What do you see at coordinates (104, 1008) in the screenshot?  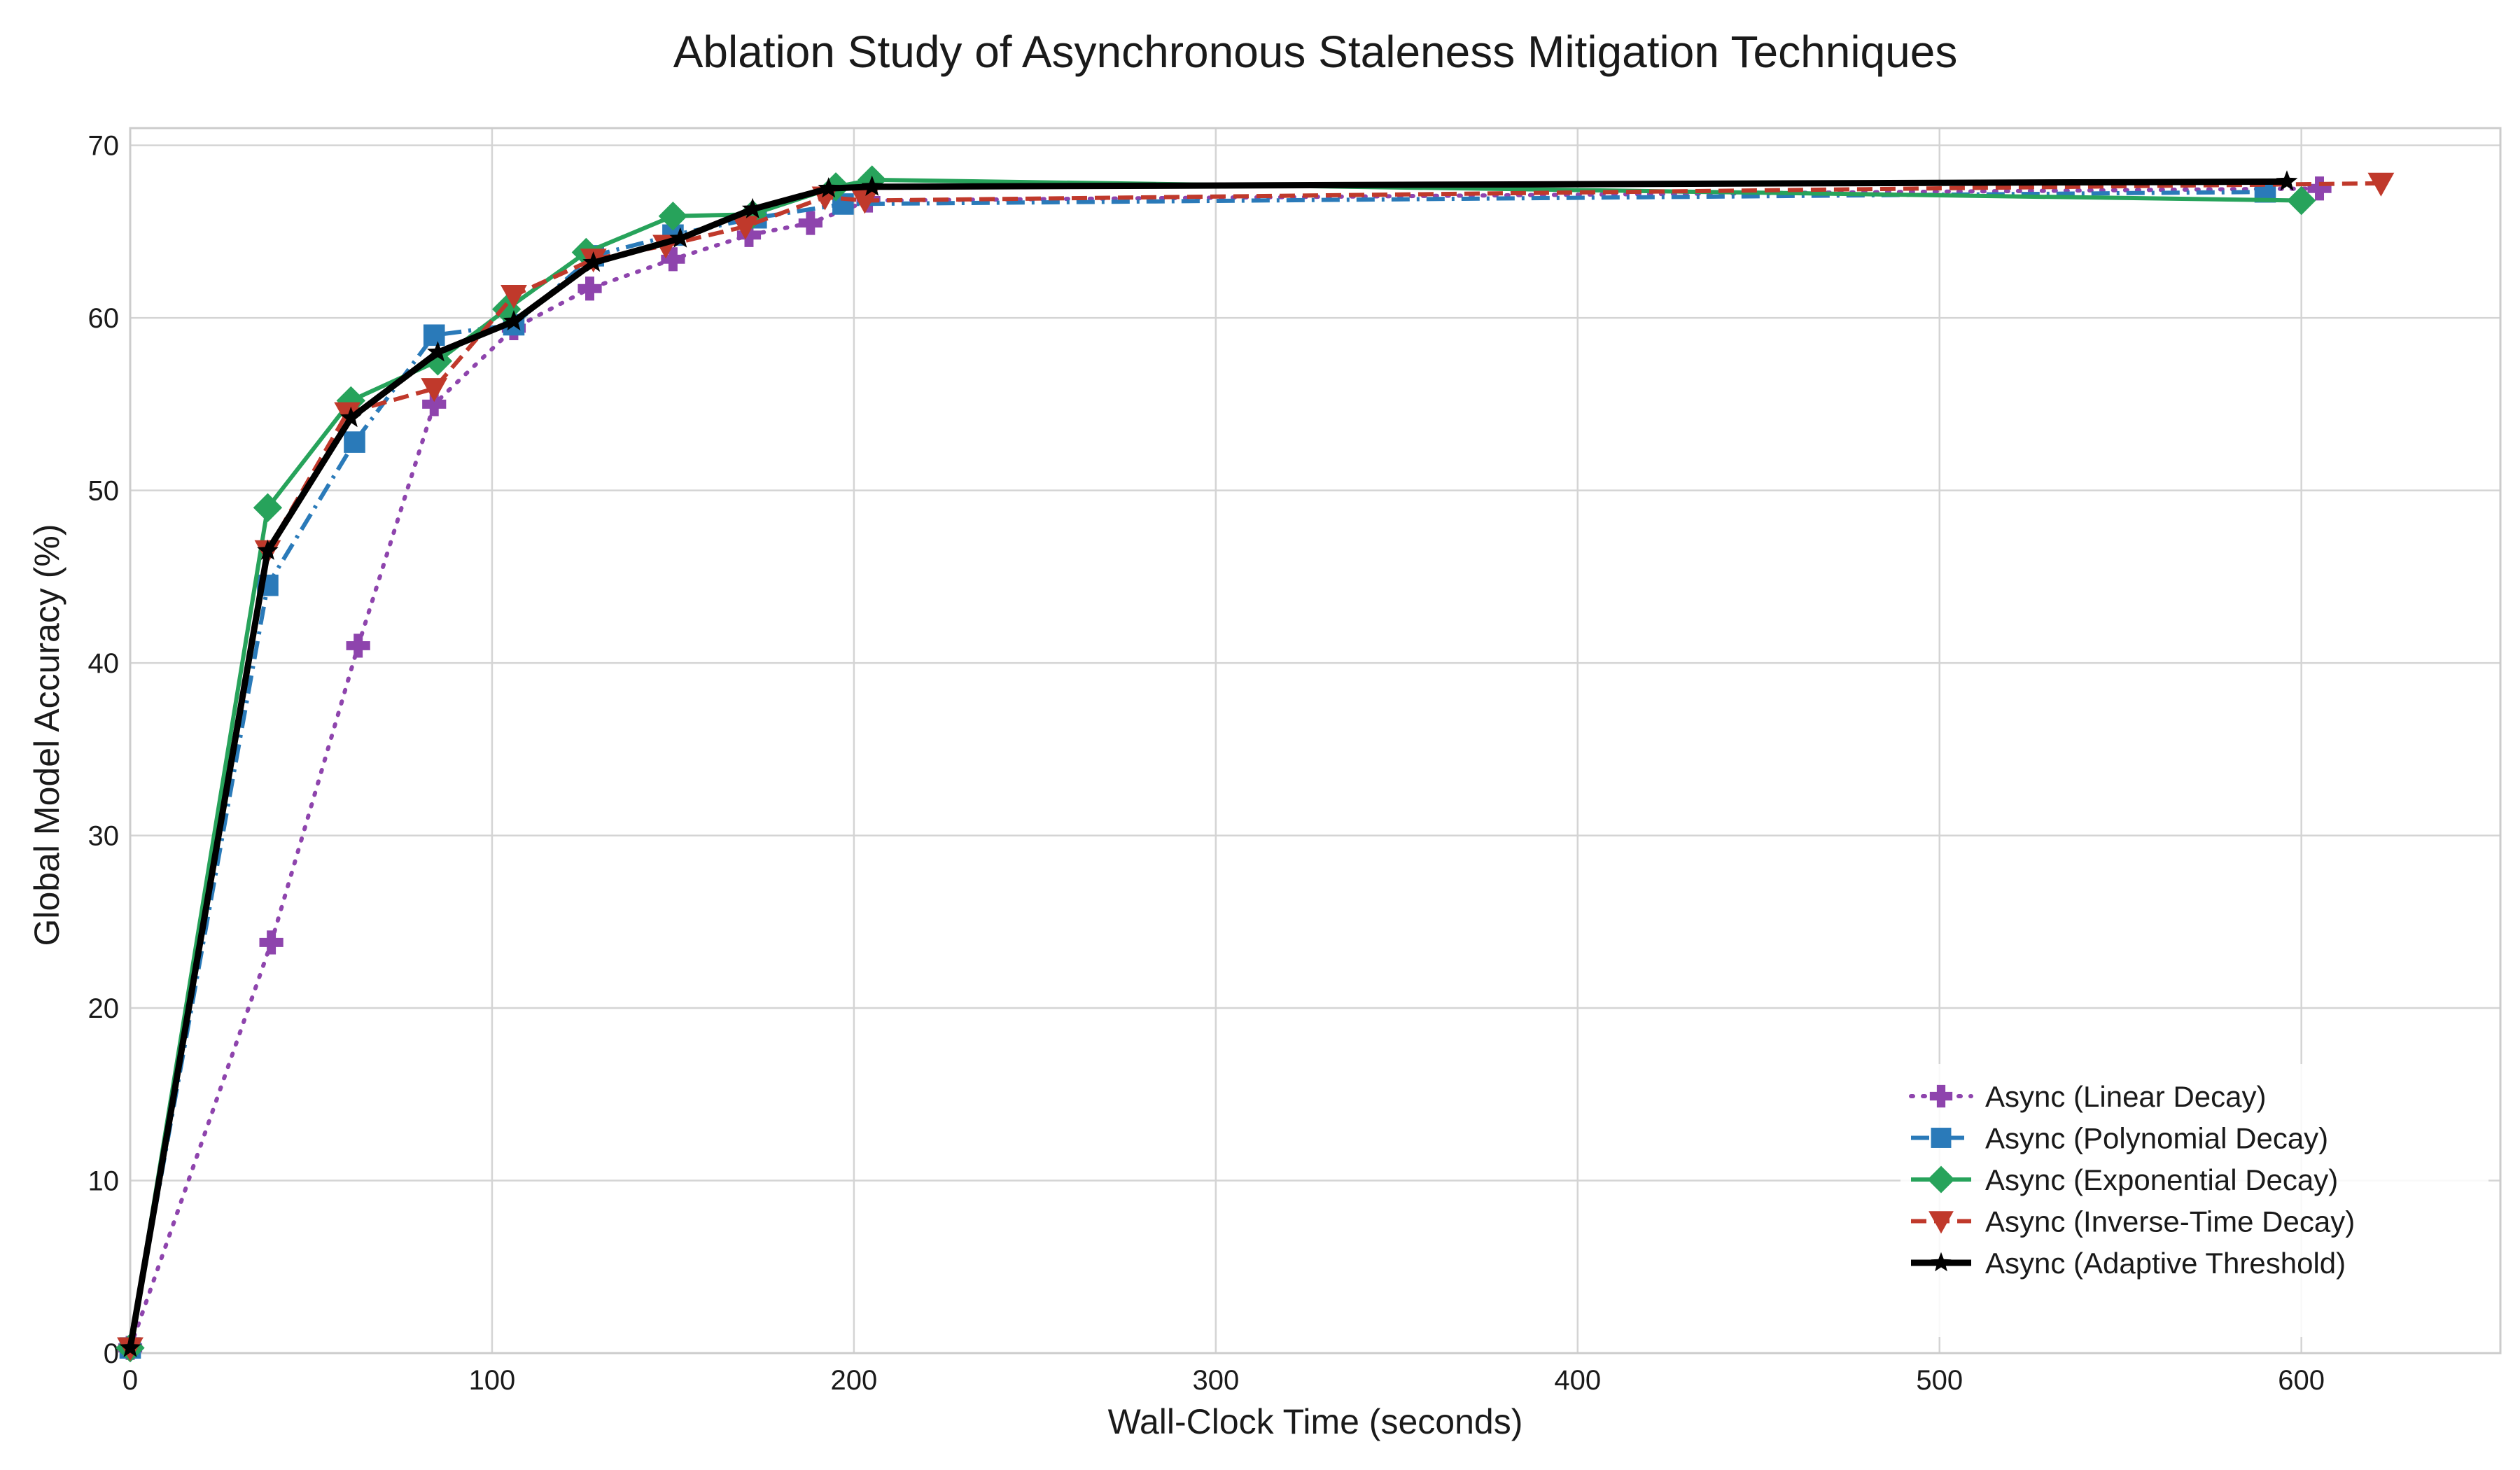 I see `y-tick-label: 20` at bounding box center [104, 1008].